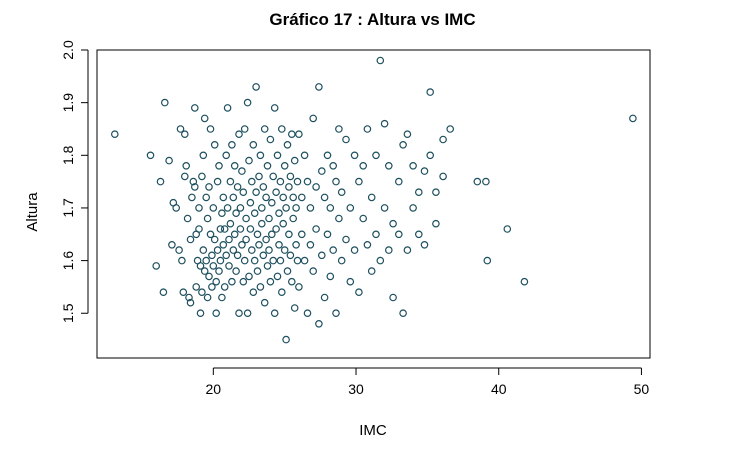 The width and height of the screenshot is (745, 449). What do you see at coordinates (68, 155) in the screenshot?
I see `y-tick-label: 1.8` at bounding box center [68, 155].